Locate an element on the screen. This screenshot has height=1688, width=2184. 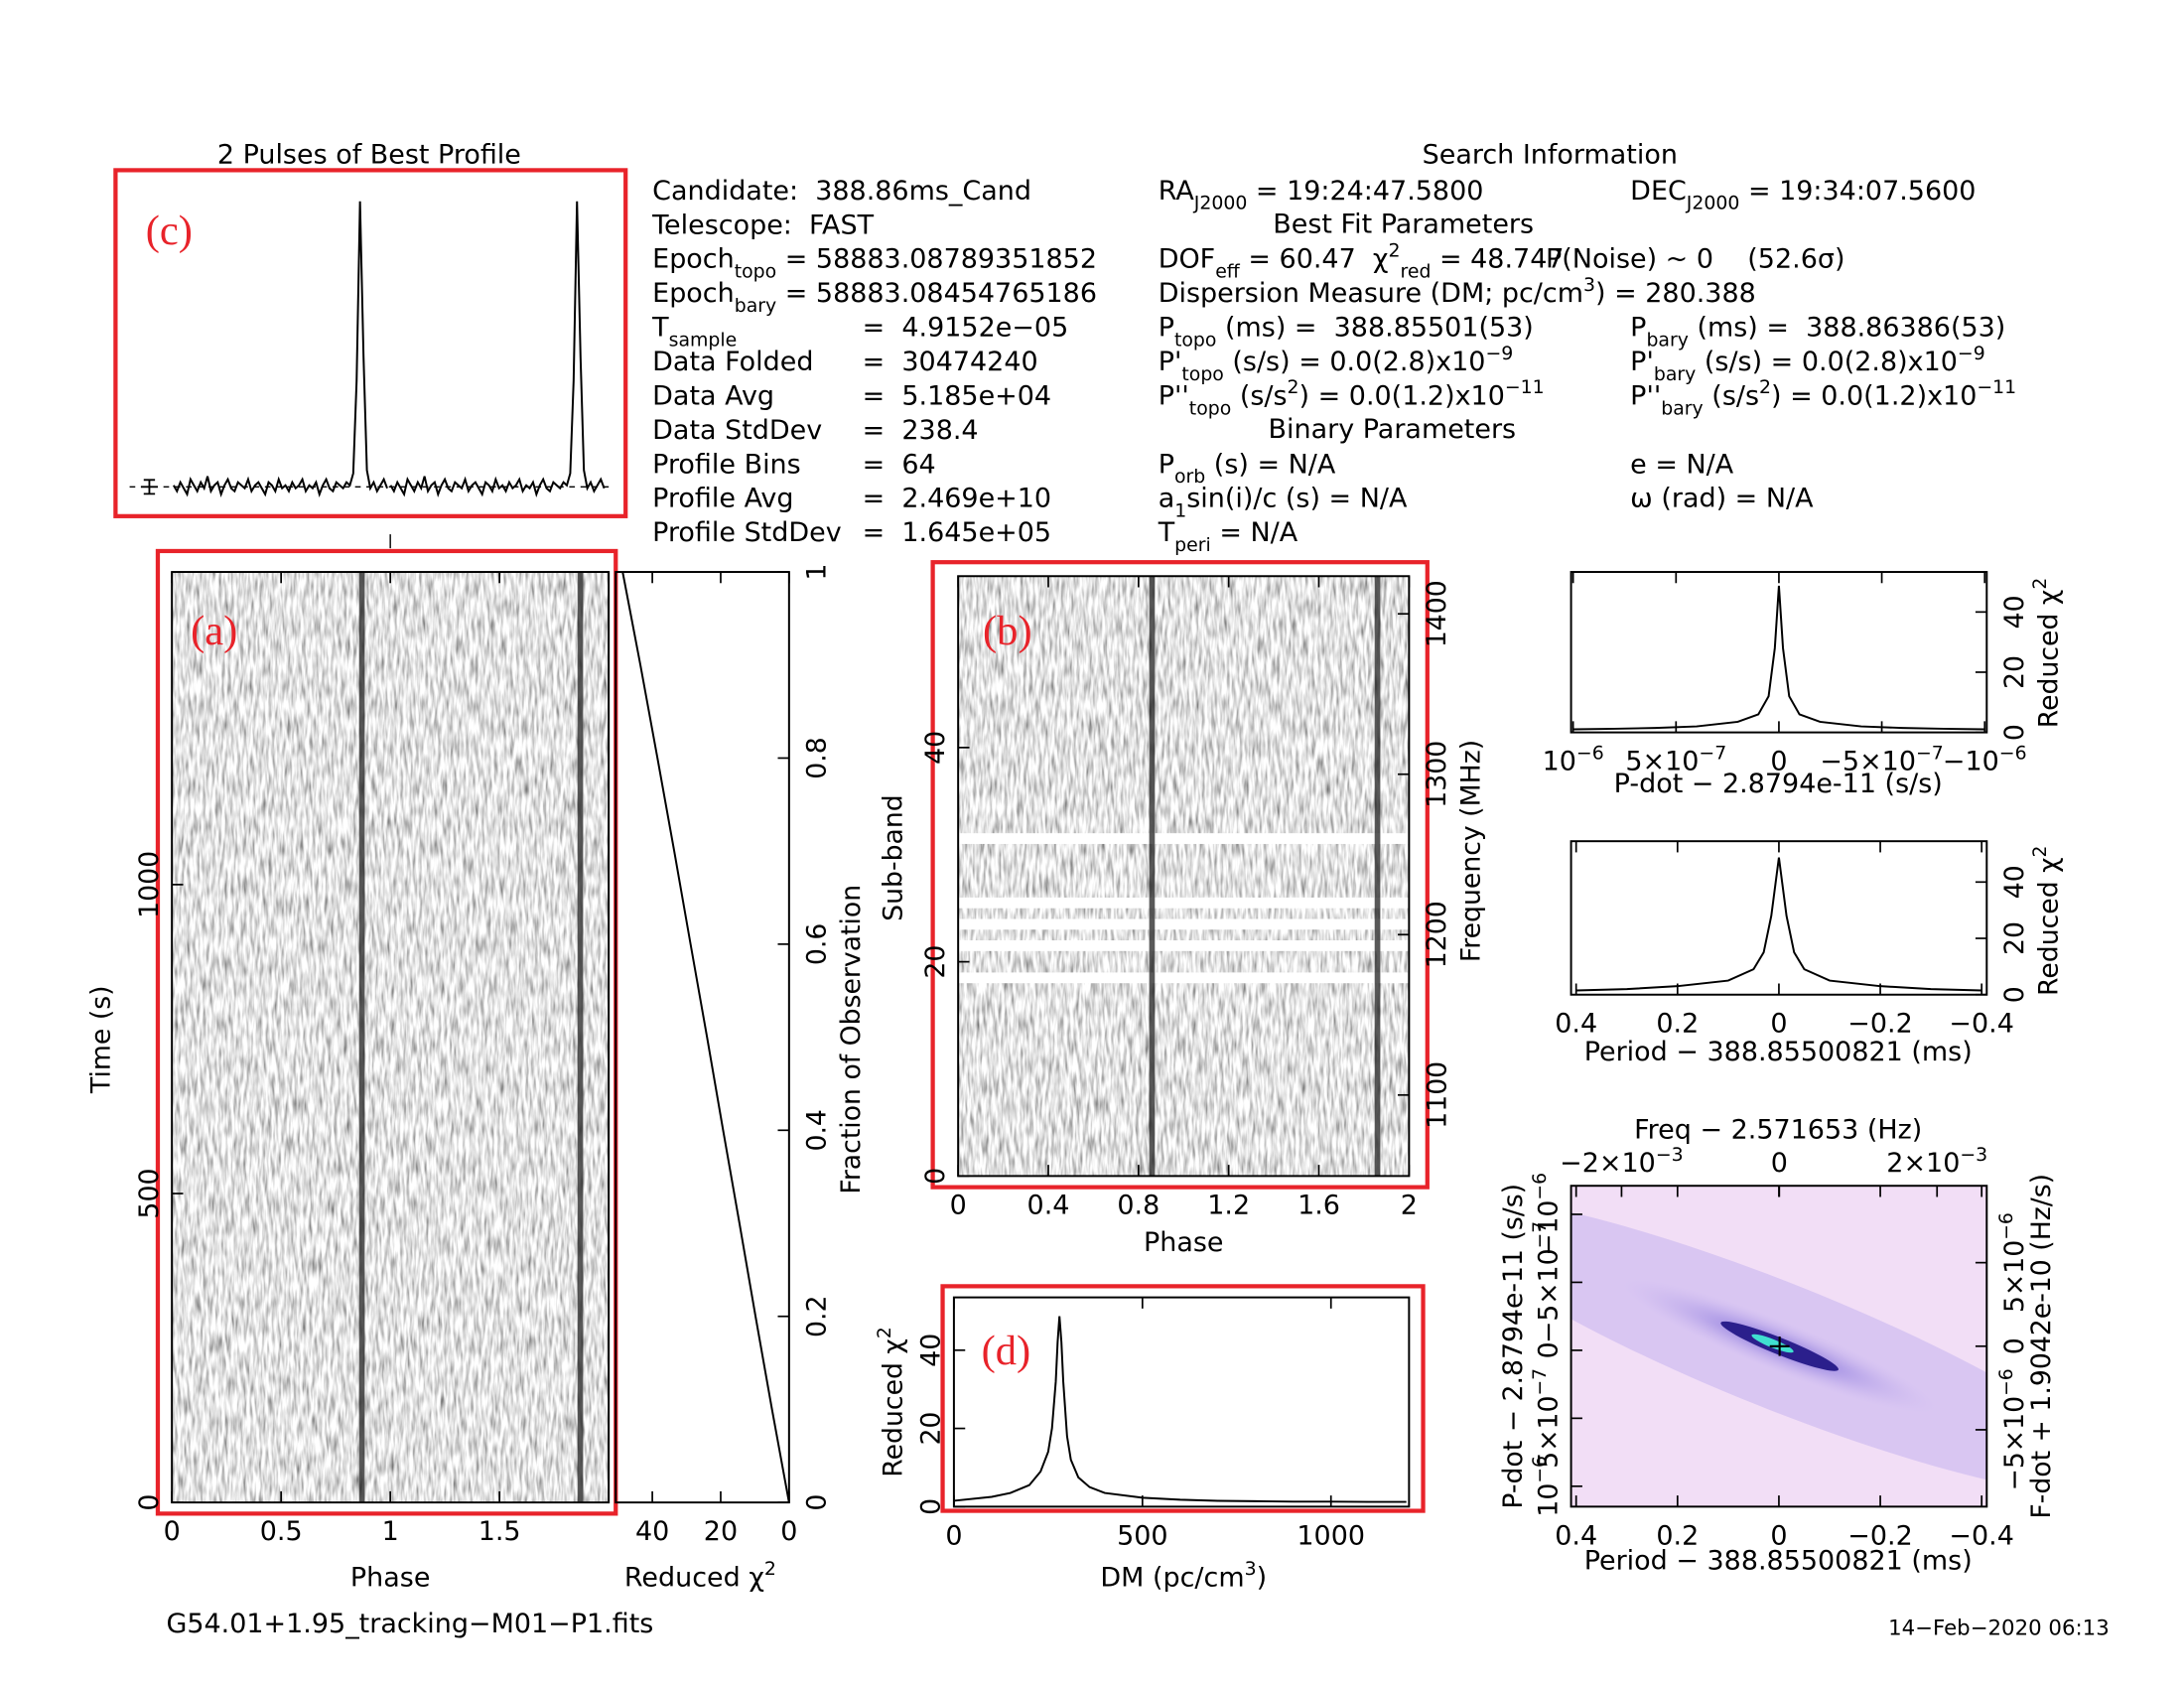
x-tick-label: 1000 is located at coordinates (1331, 1535).